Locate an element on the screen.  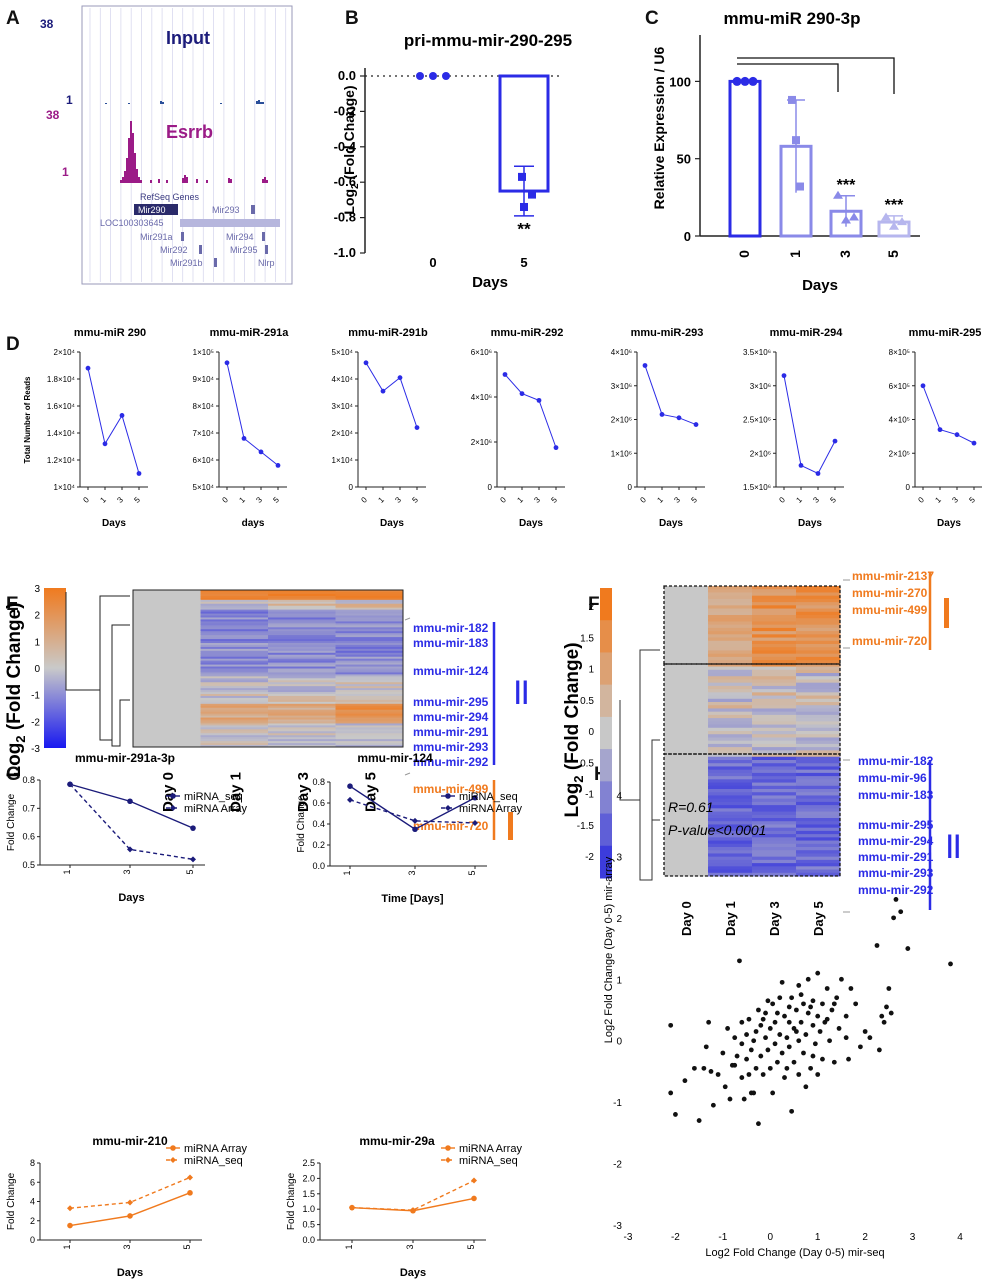
g-tick-label: 0.5 is located at coordinates (28, 865).